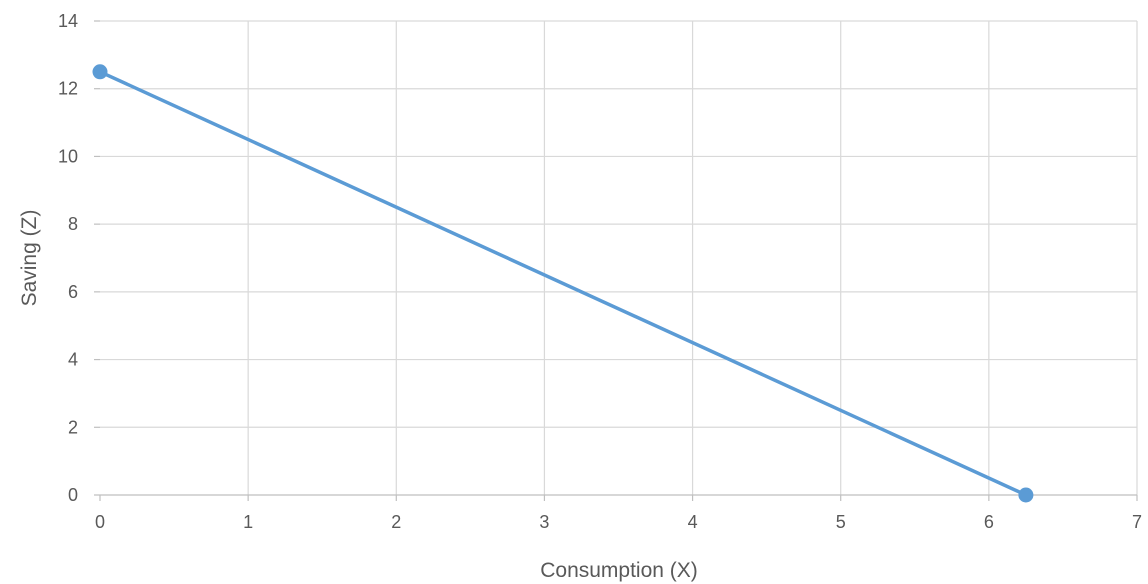  What do you see at coordinates (248, 522) in the screenshot?
I see `x-tick-label: 1` at bounding box center [248, 522].